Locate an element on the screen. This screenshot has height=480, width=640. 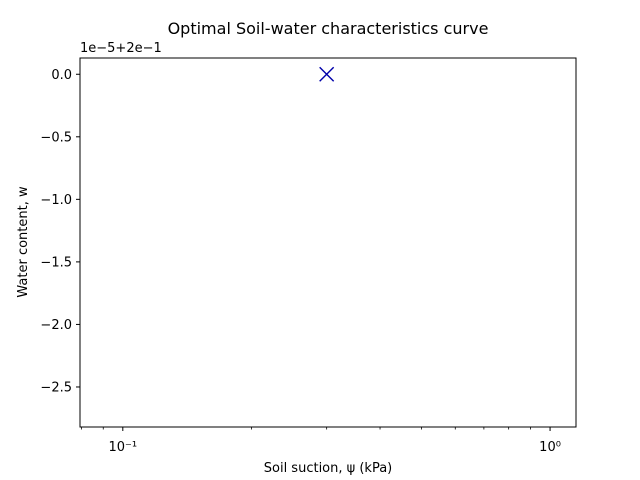
y-tick-label-3: −1.5 is located at coordinates (56, 262).